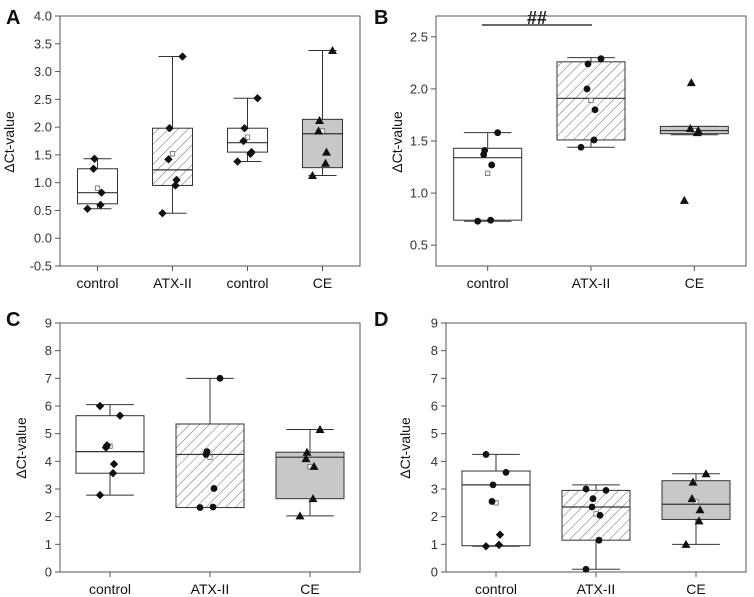 The width and height of the screenshot is (754, 597). What do you see at coordinates (48, 323) in the screenshot?
I see `y-tick-label-c: 9` at bounding box center [48, 323].